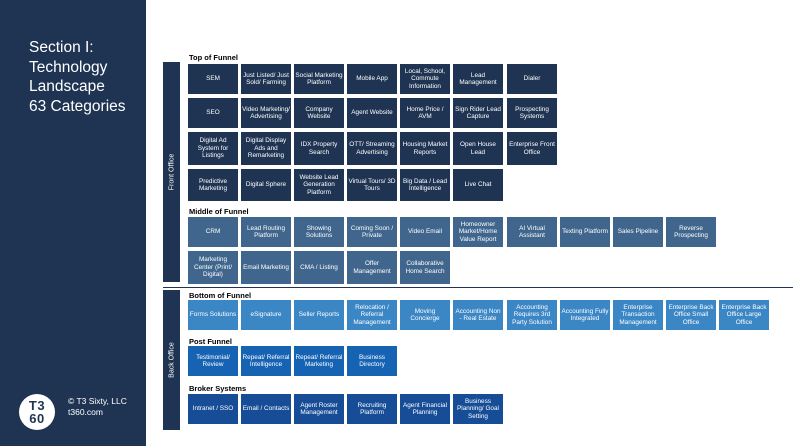 The width and height of the screenshot is (794, 446). I want to click on category-cell: Enterprise Transaction Management, so click(638, 315).